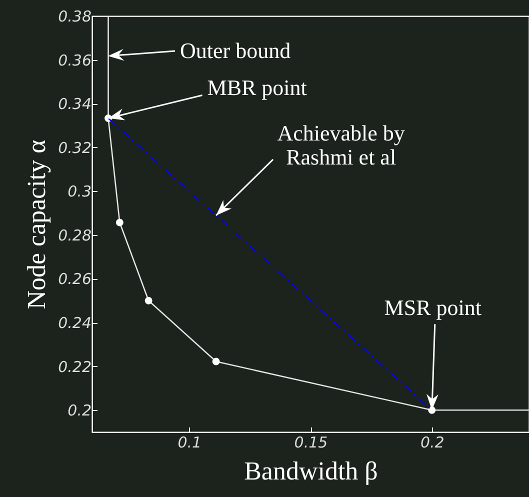 The image size is (529, 497). Describe the element at coordinates (75, 235) in the screenshot. I see `y-tick-label: 0.28` at that location.